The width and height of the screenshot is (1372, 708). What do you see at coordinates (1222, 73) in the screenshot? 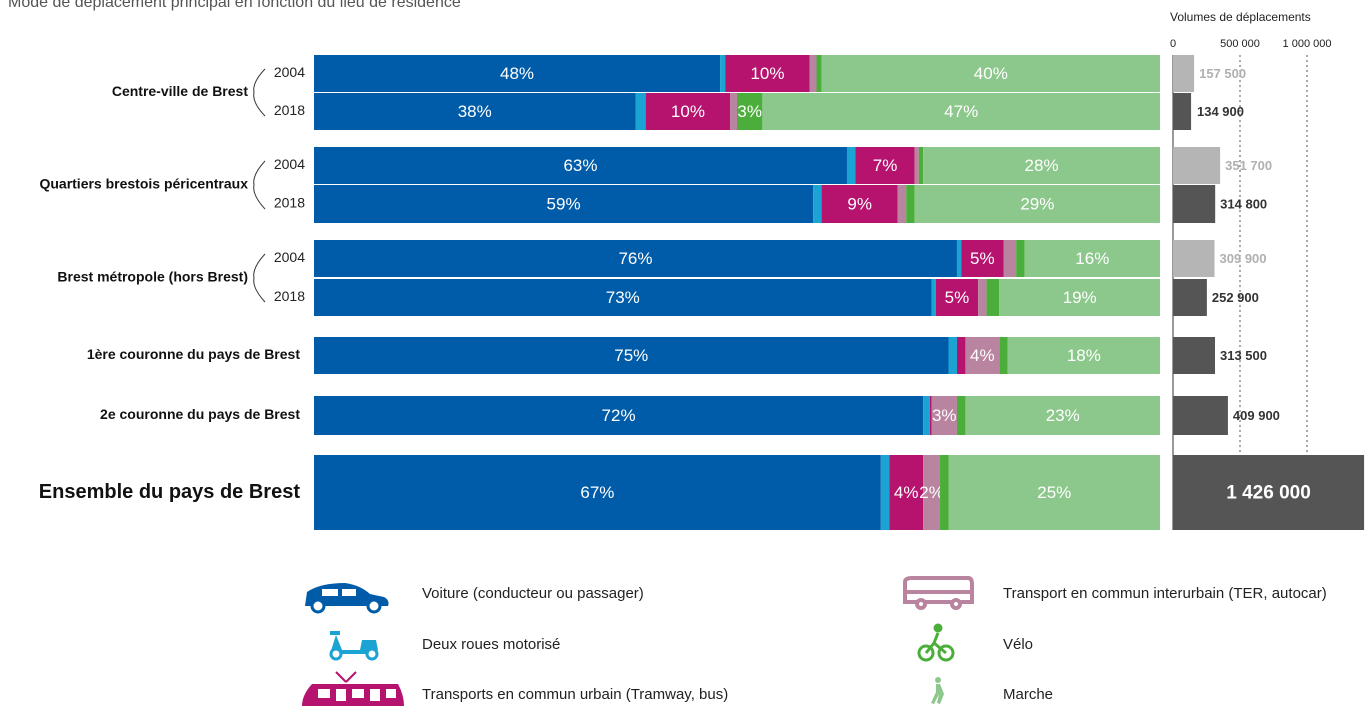
I see `volume-label: 157 500` at bounding box center [1222, 73].